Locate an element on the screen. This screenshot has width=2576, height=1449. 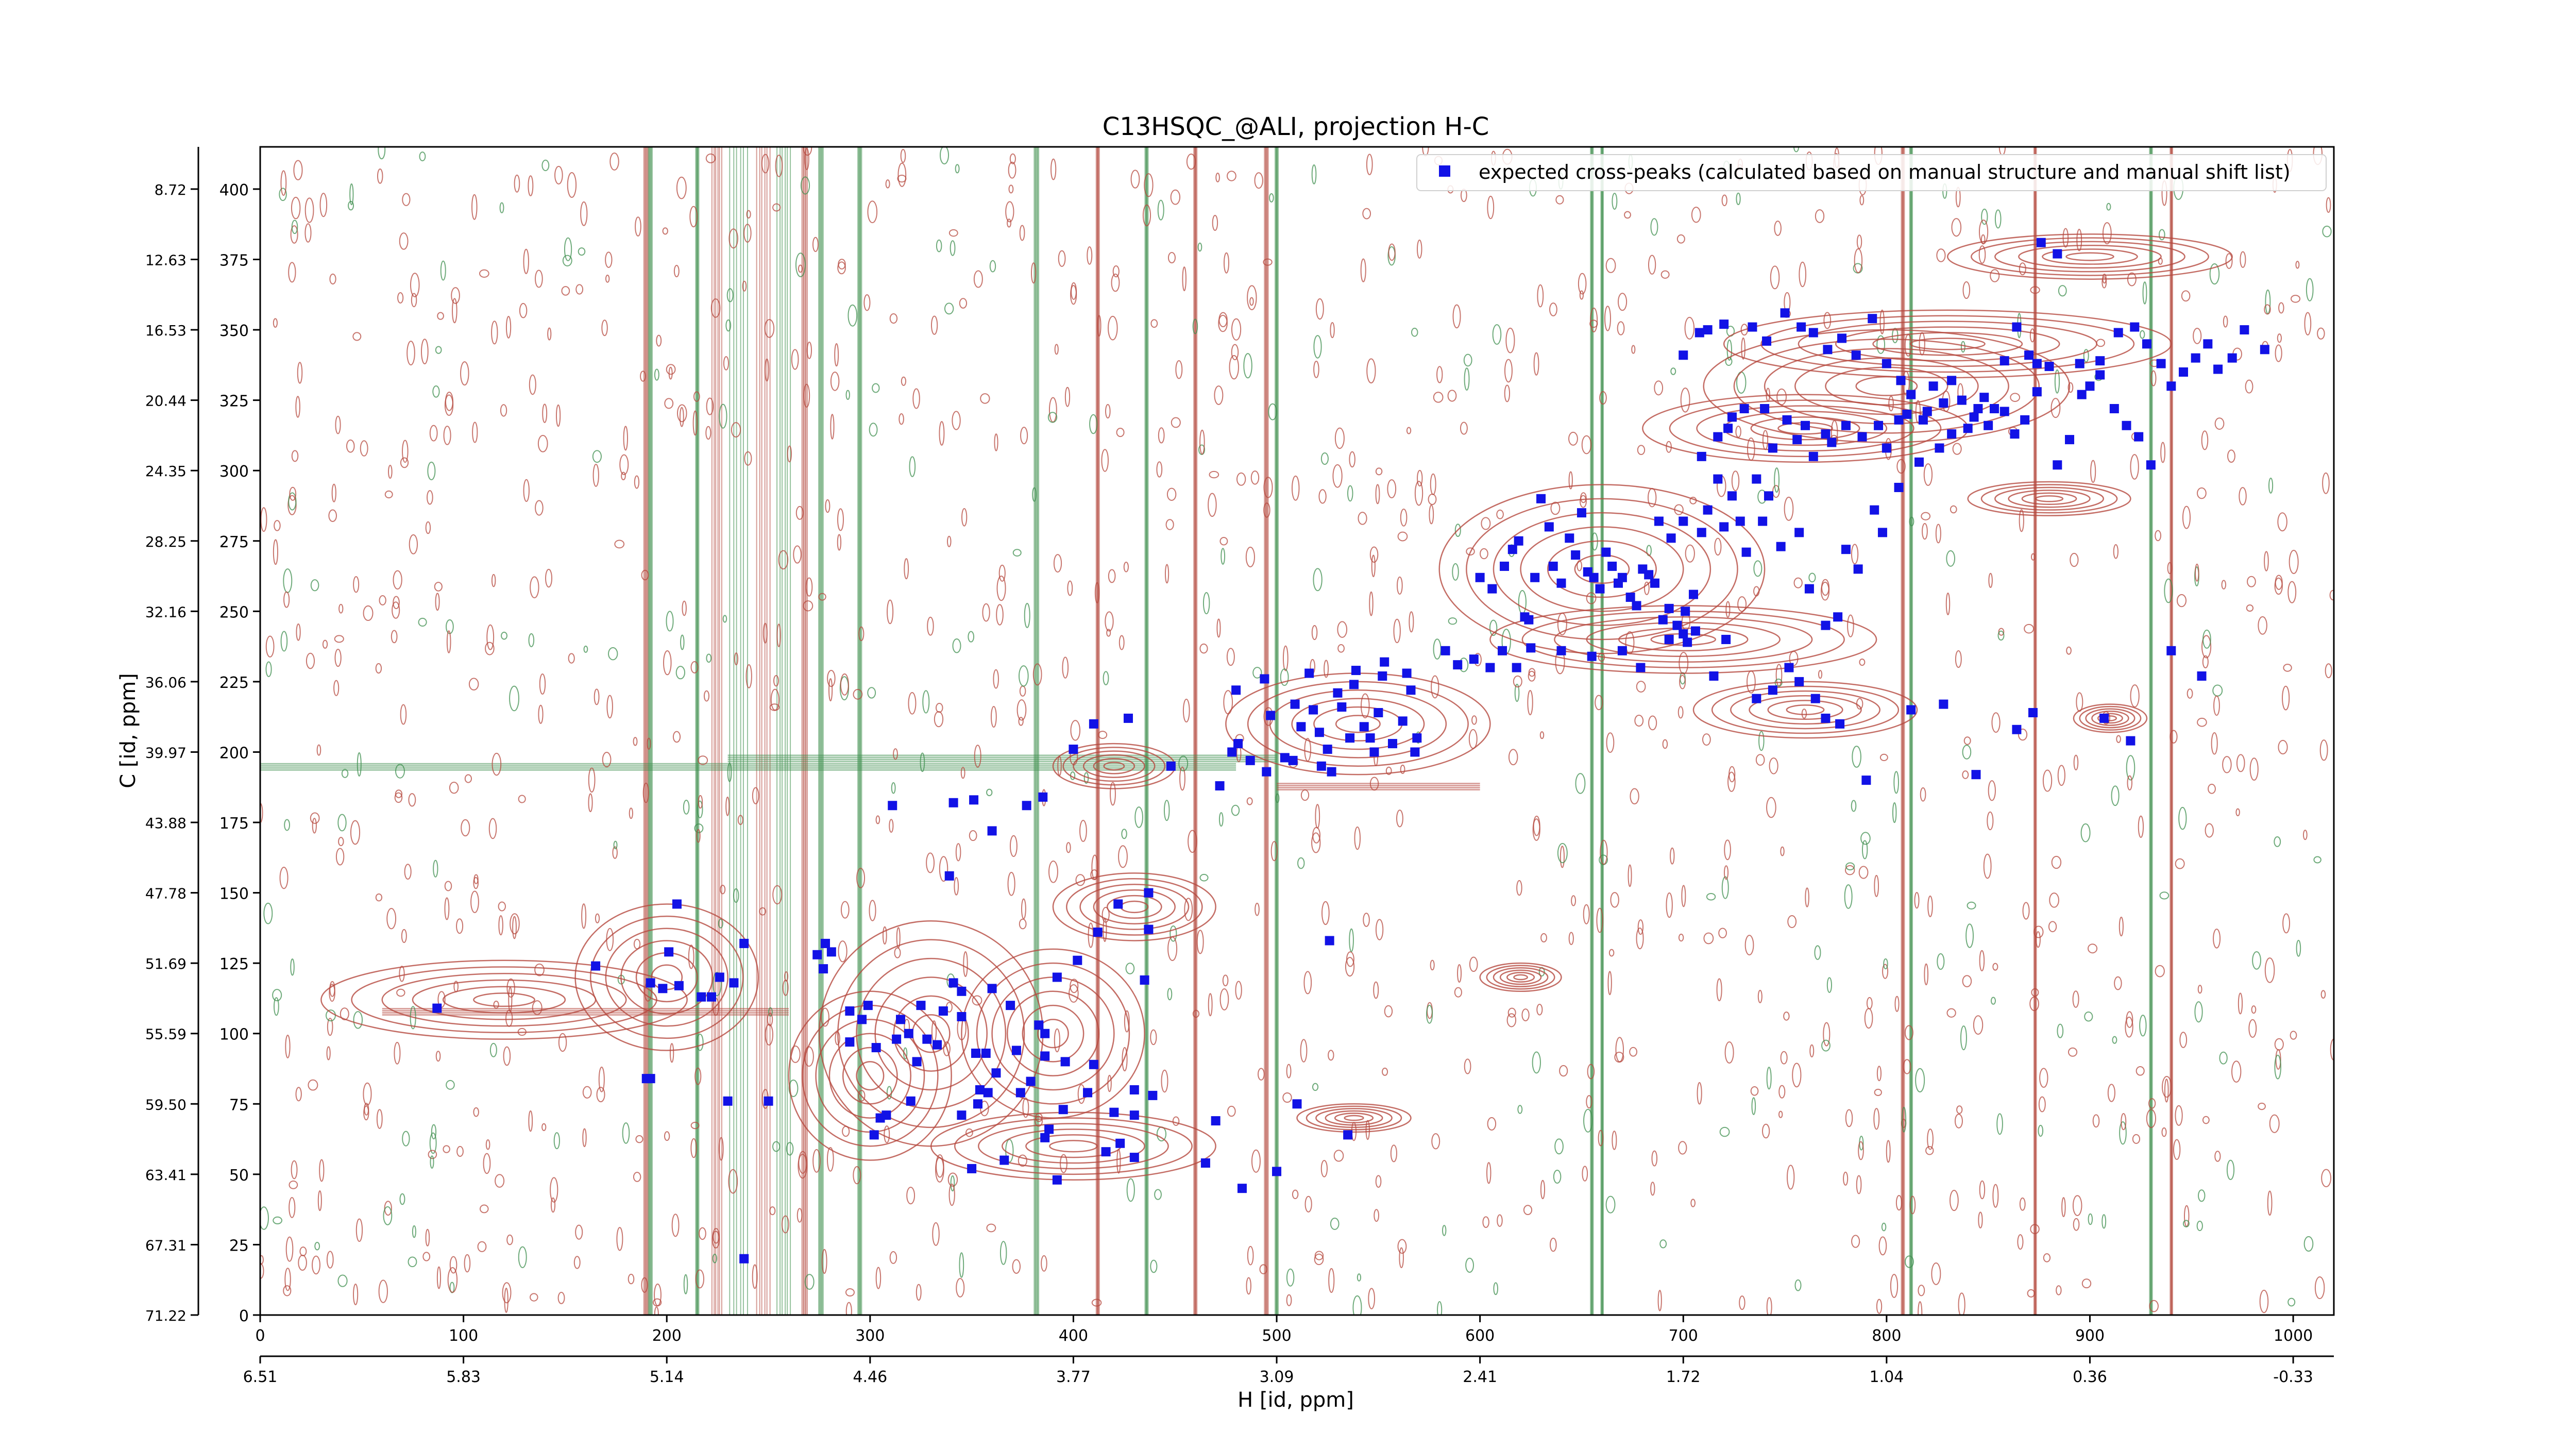
y-ppm-tick-label: 51.69 is located at coordinates (166, 963).